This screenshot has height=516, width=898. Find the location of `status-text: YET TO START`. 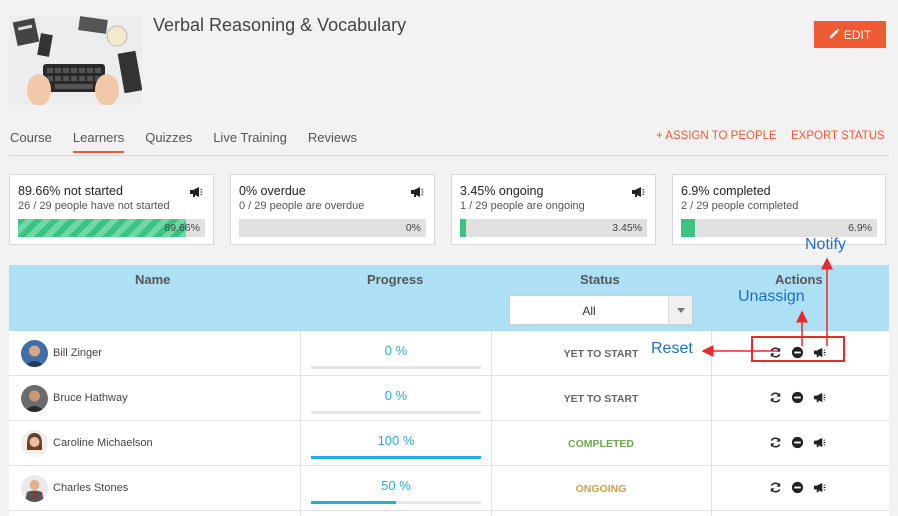

status-text: YET TO START is located at coordinates (601, 354).